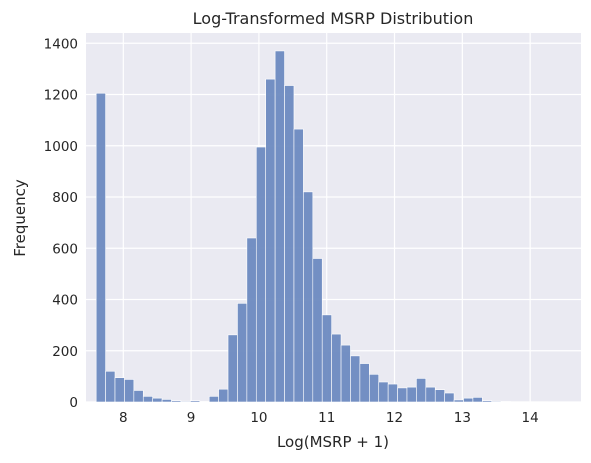 The height and width of the screenshot is (463, 591). Describe the element at coordinates (65, 198) in the screenshot. I see `y-tick-label: 800` at that location.